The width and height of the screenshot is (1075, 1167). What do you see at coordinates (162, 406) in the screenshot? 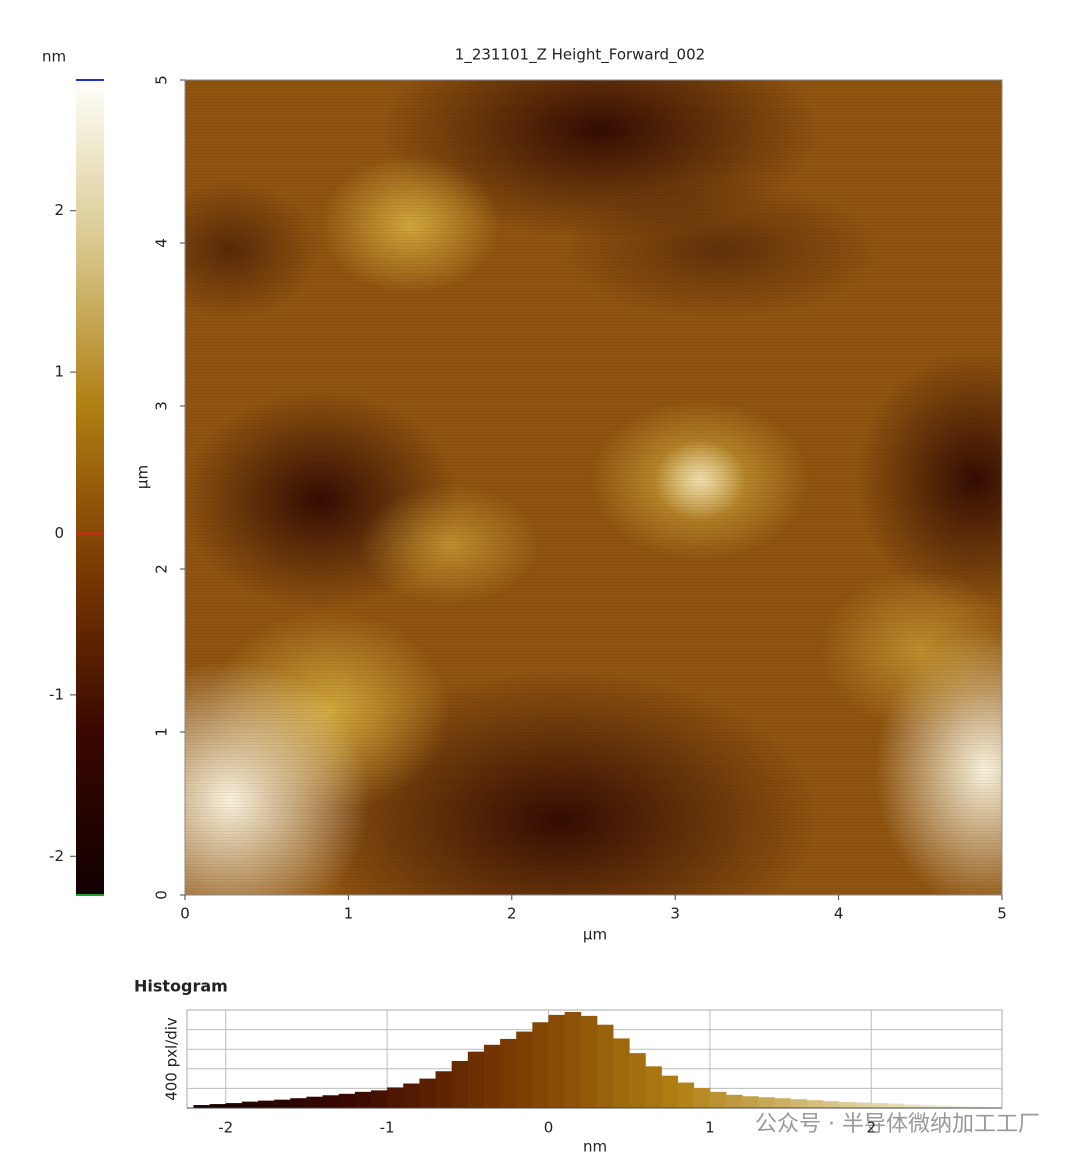
I see `y-tick-label: 3` at bounding box center [162, 406].